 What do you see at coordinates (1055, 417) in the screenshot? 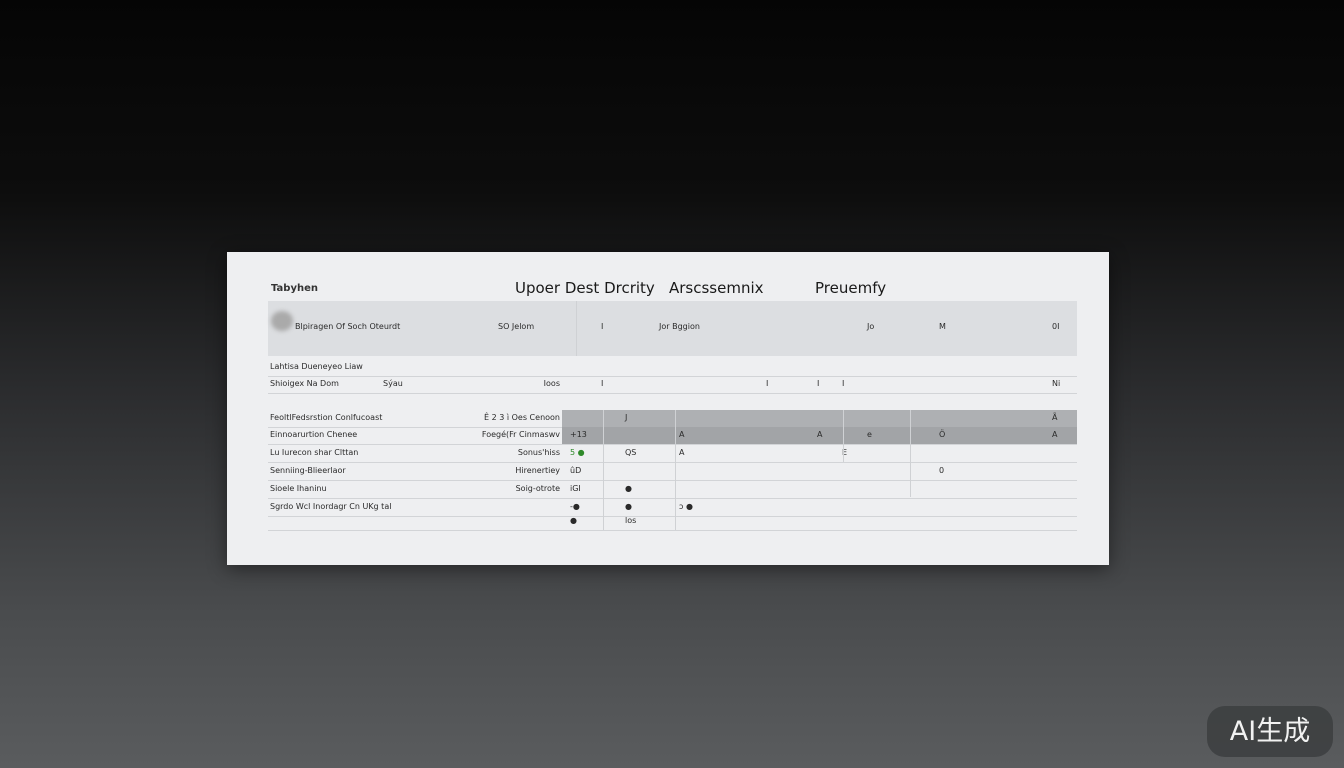
I see `table-cell: Ã` at bounding box center [1055, 417].